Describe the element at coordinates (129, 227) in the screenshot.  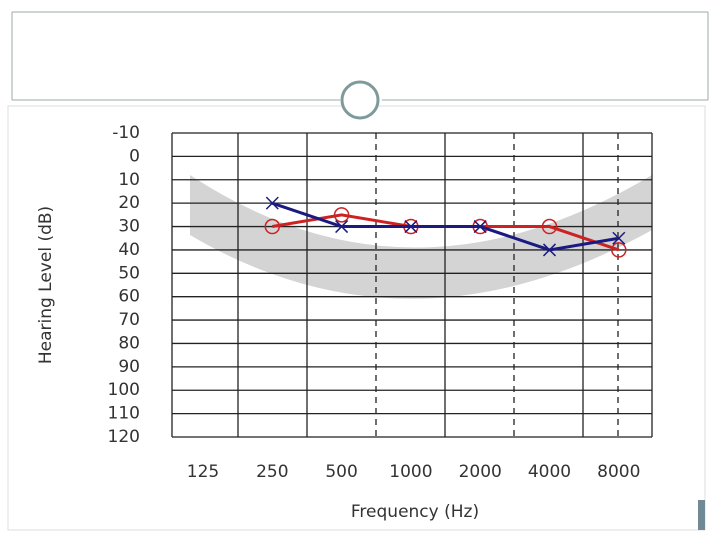
I see `y-tick-label: 30` at that location.